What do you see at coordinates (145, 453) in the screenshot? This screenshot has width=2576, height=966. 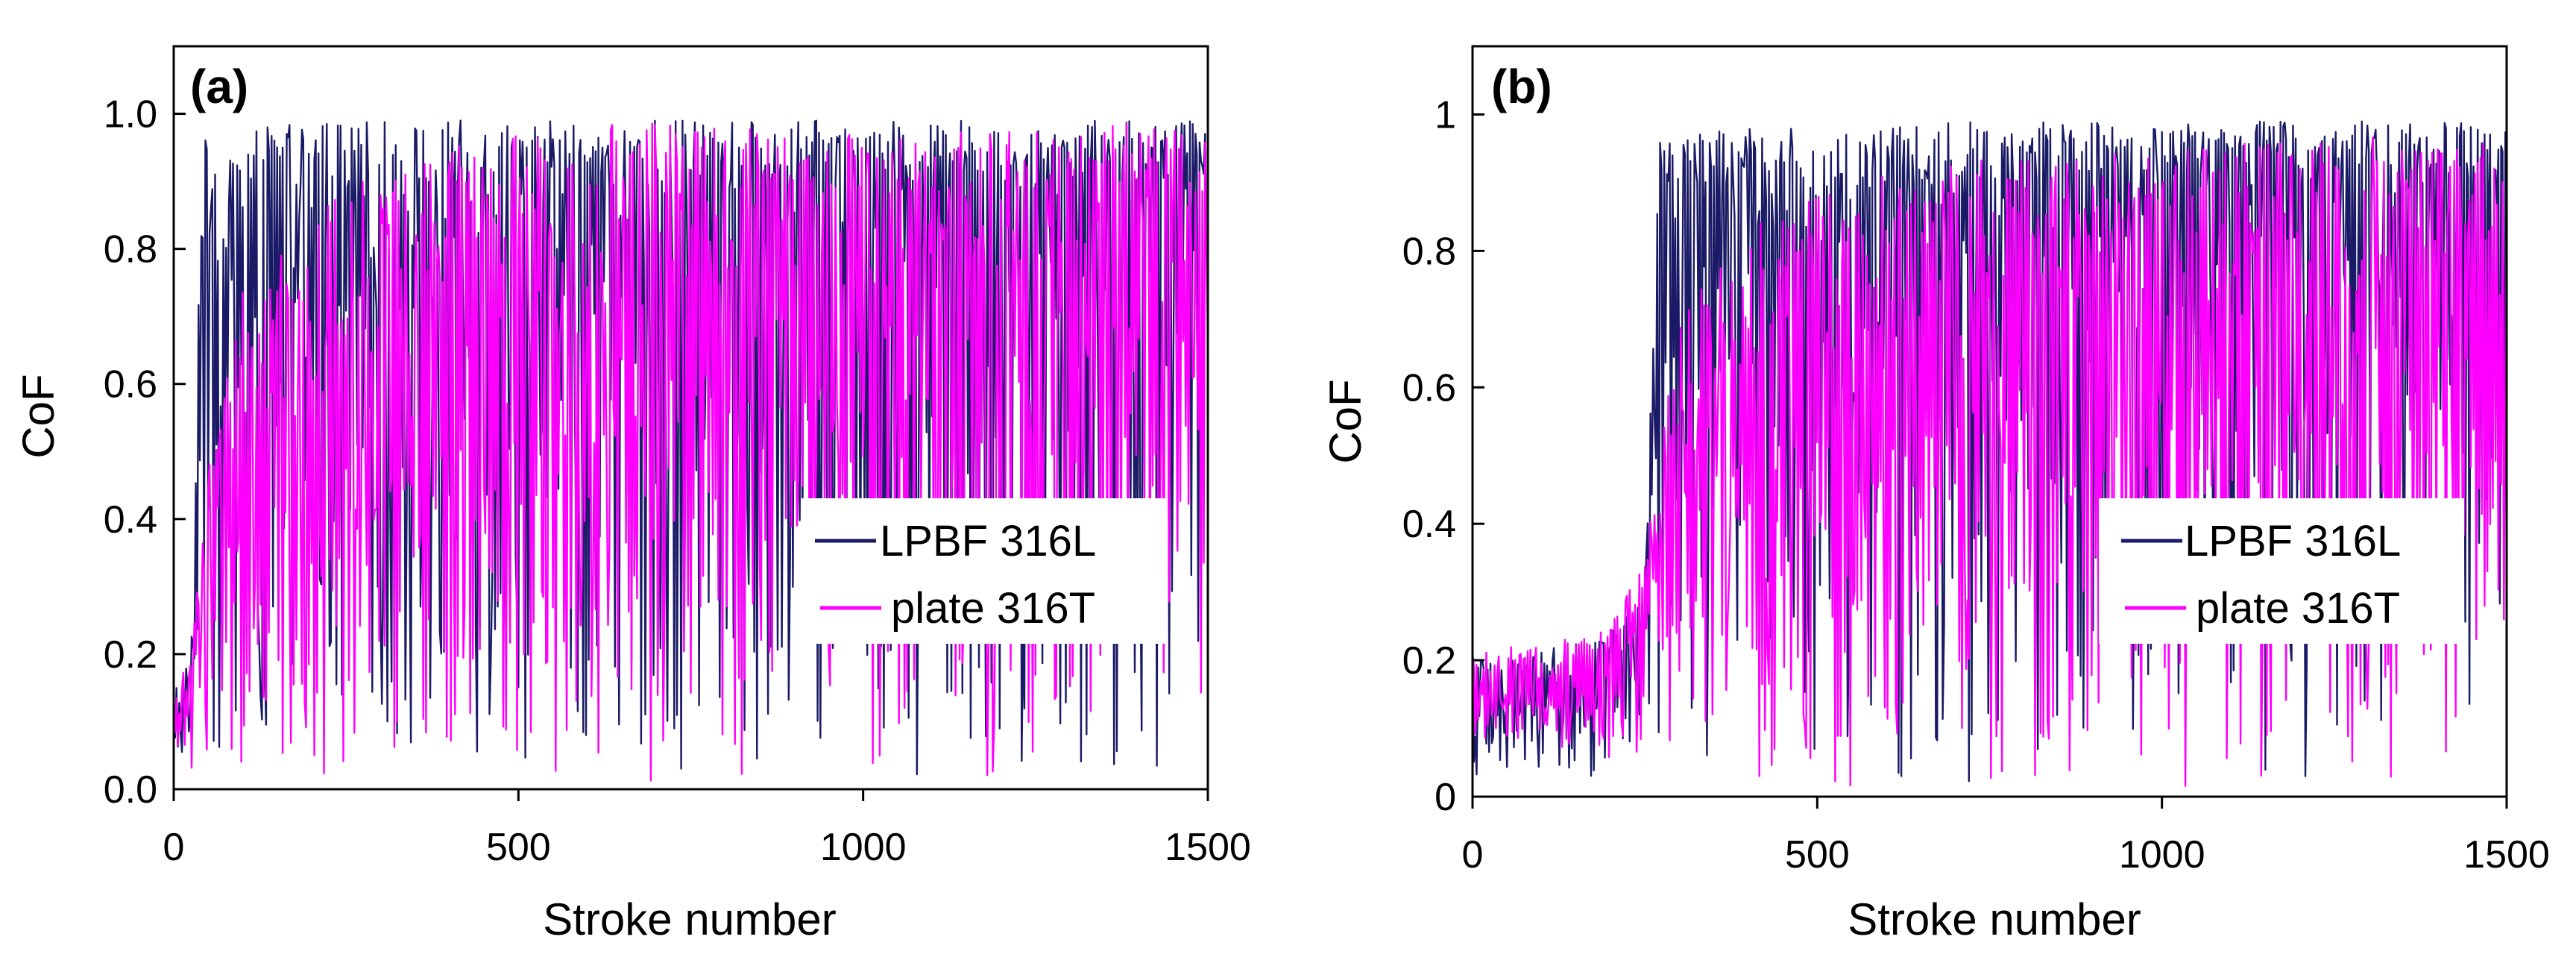 I see `y-axis-ticks: 0.0 0.2 0.4 0.6 0.8 1.0` at bounding box center [145, 453].